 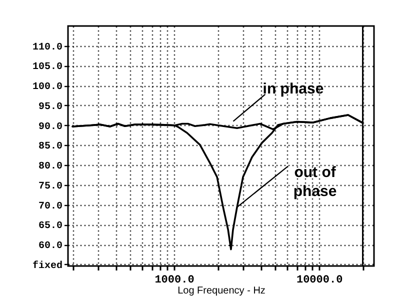 What do you see at coordinates (50, 107) in the screenshot?
I see `y-tick-label: 95.0` at bounding box center [50, 107].